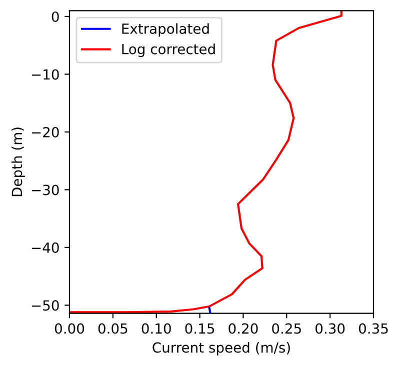 The image size is (399, 366). What do you see at coordinates (45, 132) in the screenshot?
I see `y-tick-label: −20` at bounding box center [45, 132].